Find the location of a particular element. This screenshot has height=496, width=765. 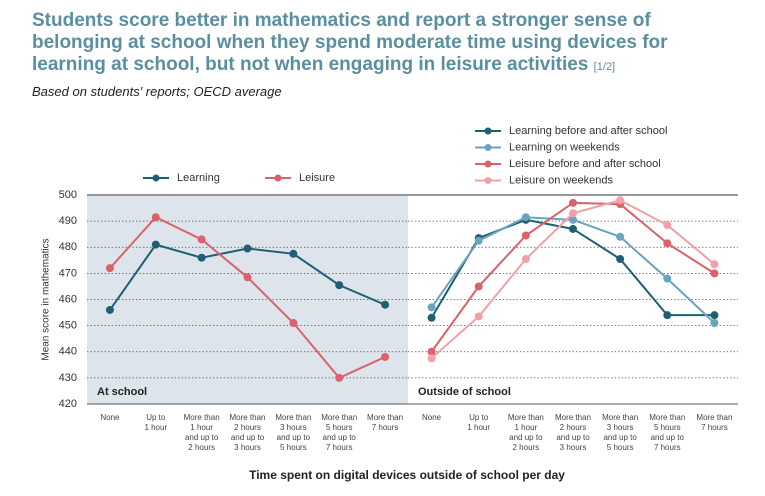

title-note: [1/2] is located at coordinates (604, 67).